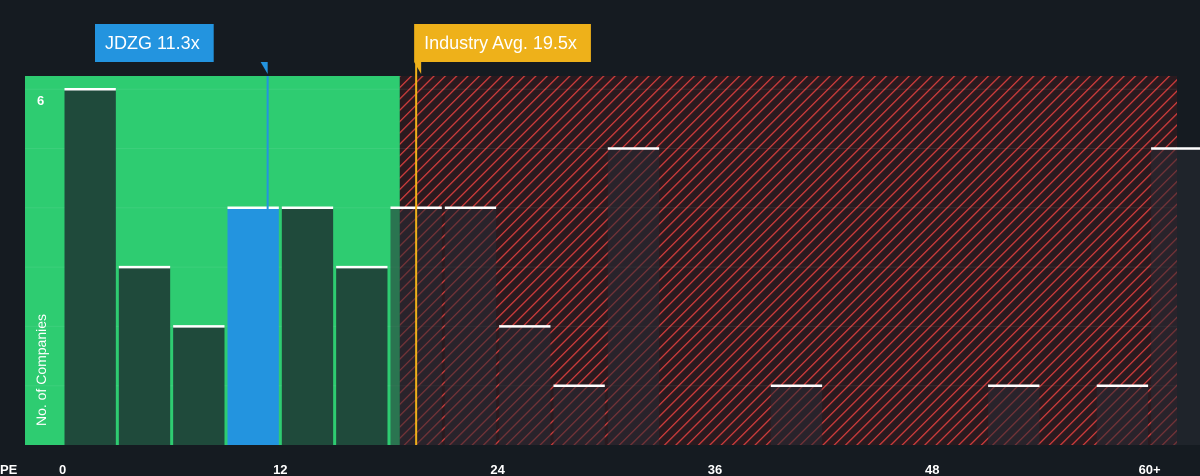 This screenshot has height=476, width=1200. Describe the element at coordinates (280, 469) in the screenshot. I see `x-tick-label: 12` at that location.